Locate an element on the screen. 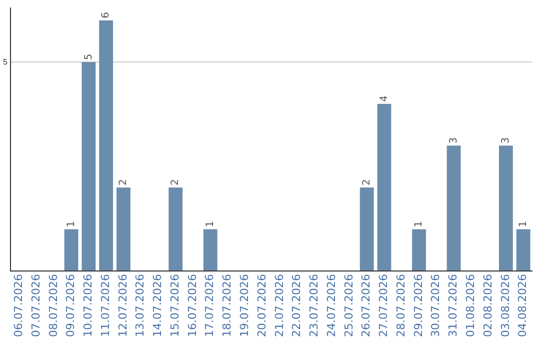  x-tick-label: 29.07.2026 is located at coordinates (418, 306).